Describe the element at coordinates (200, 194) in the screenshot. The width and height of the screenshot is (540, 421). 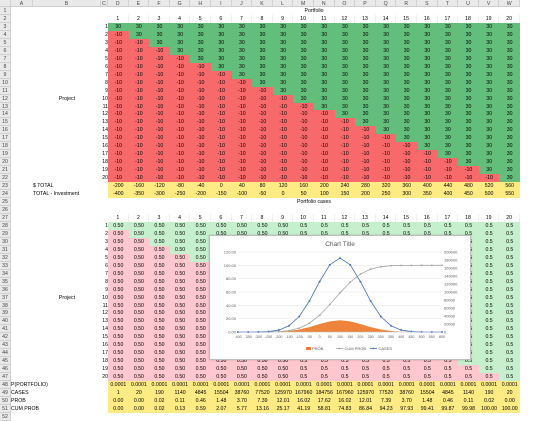
I see `investment-value: -200` at that location.